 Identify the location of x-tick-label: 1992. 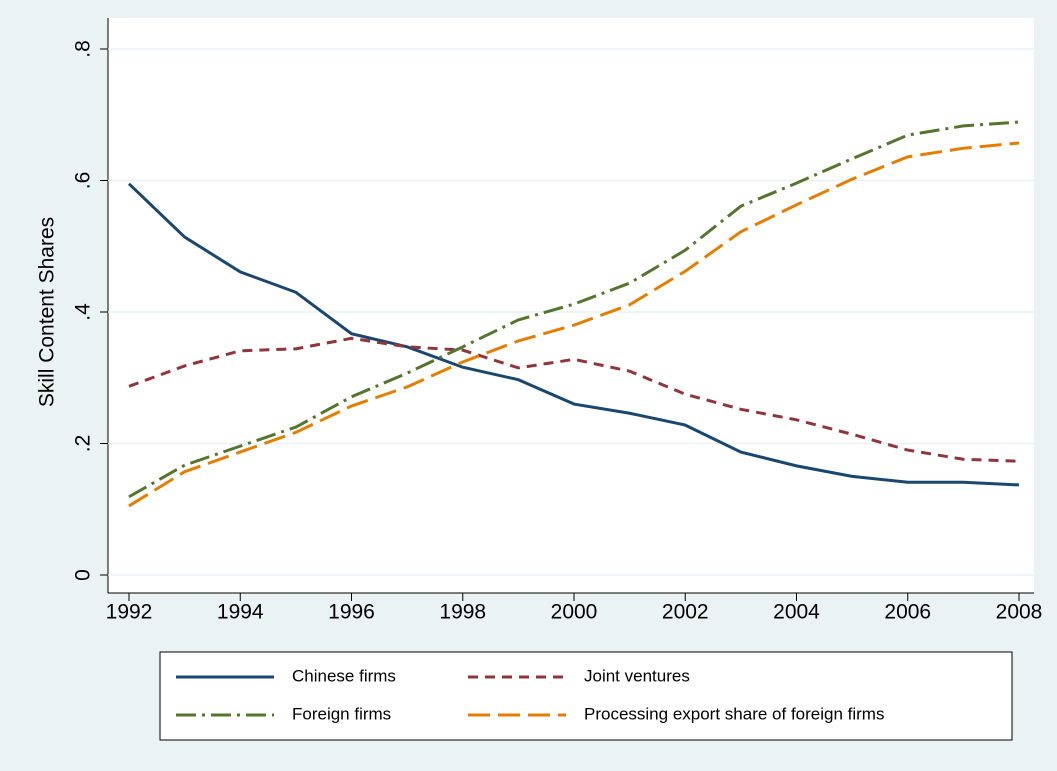
(129, 612).